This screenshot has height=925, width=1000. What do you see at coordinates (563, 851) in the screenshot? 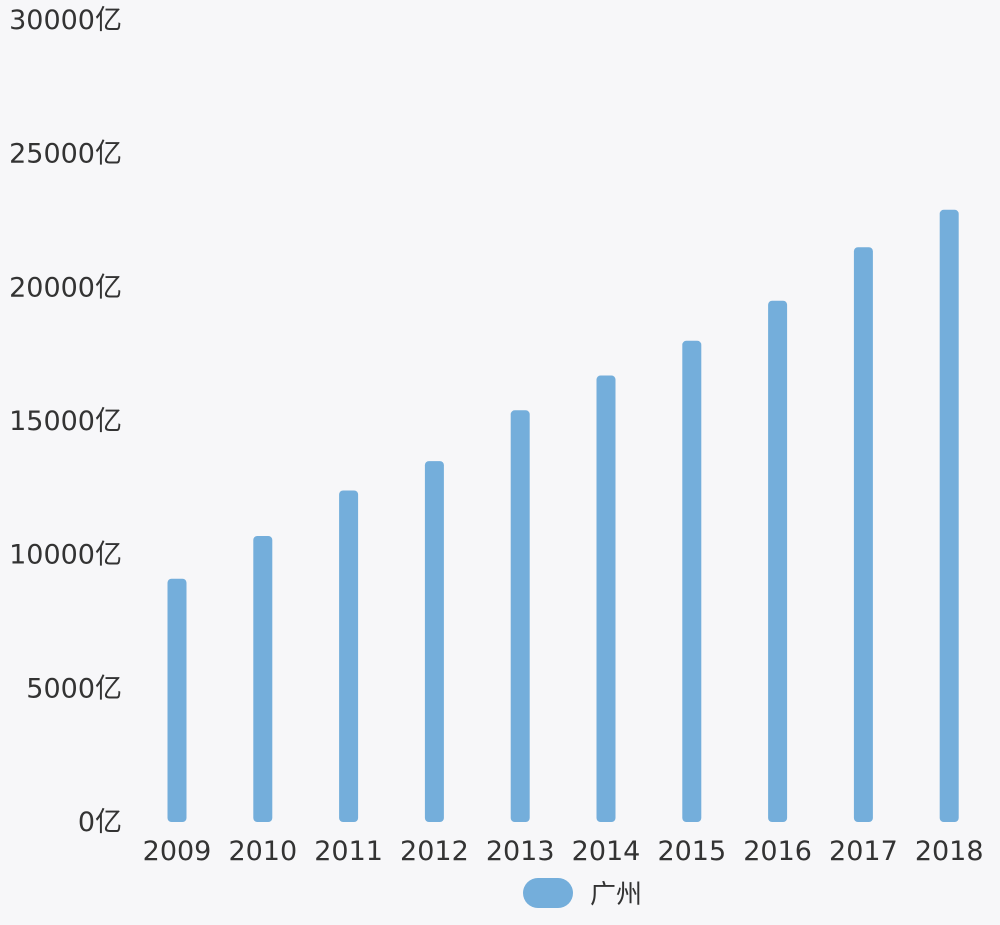
I see `x-axis-ticks: 2009 2010 2011 2012 2013 2014 2015 2016 2017 2018` at bounding box center [563, 851].